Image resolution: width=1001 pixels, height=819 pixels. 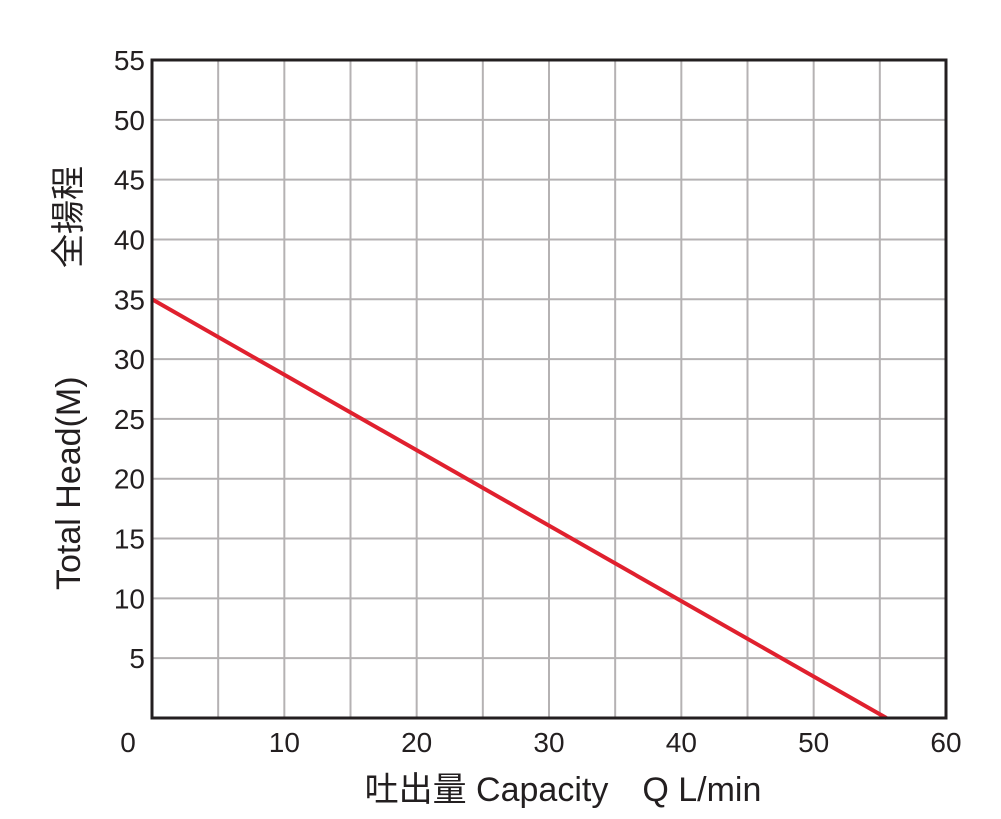 I want to click on y-tick-labels: 5 10 15 20 25 30 35 40 45 50 55, so click(x=129, y=359).